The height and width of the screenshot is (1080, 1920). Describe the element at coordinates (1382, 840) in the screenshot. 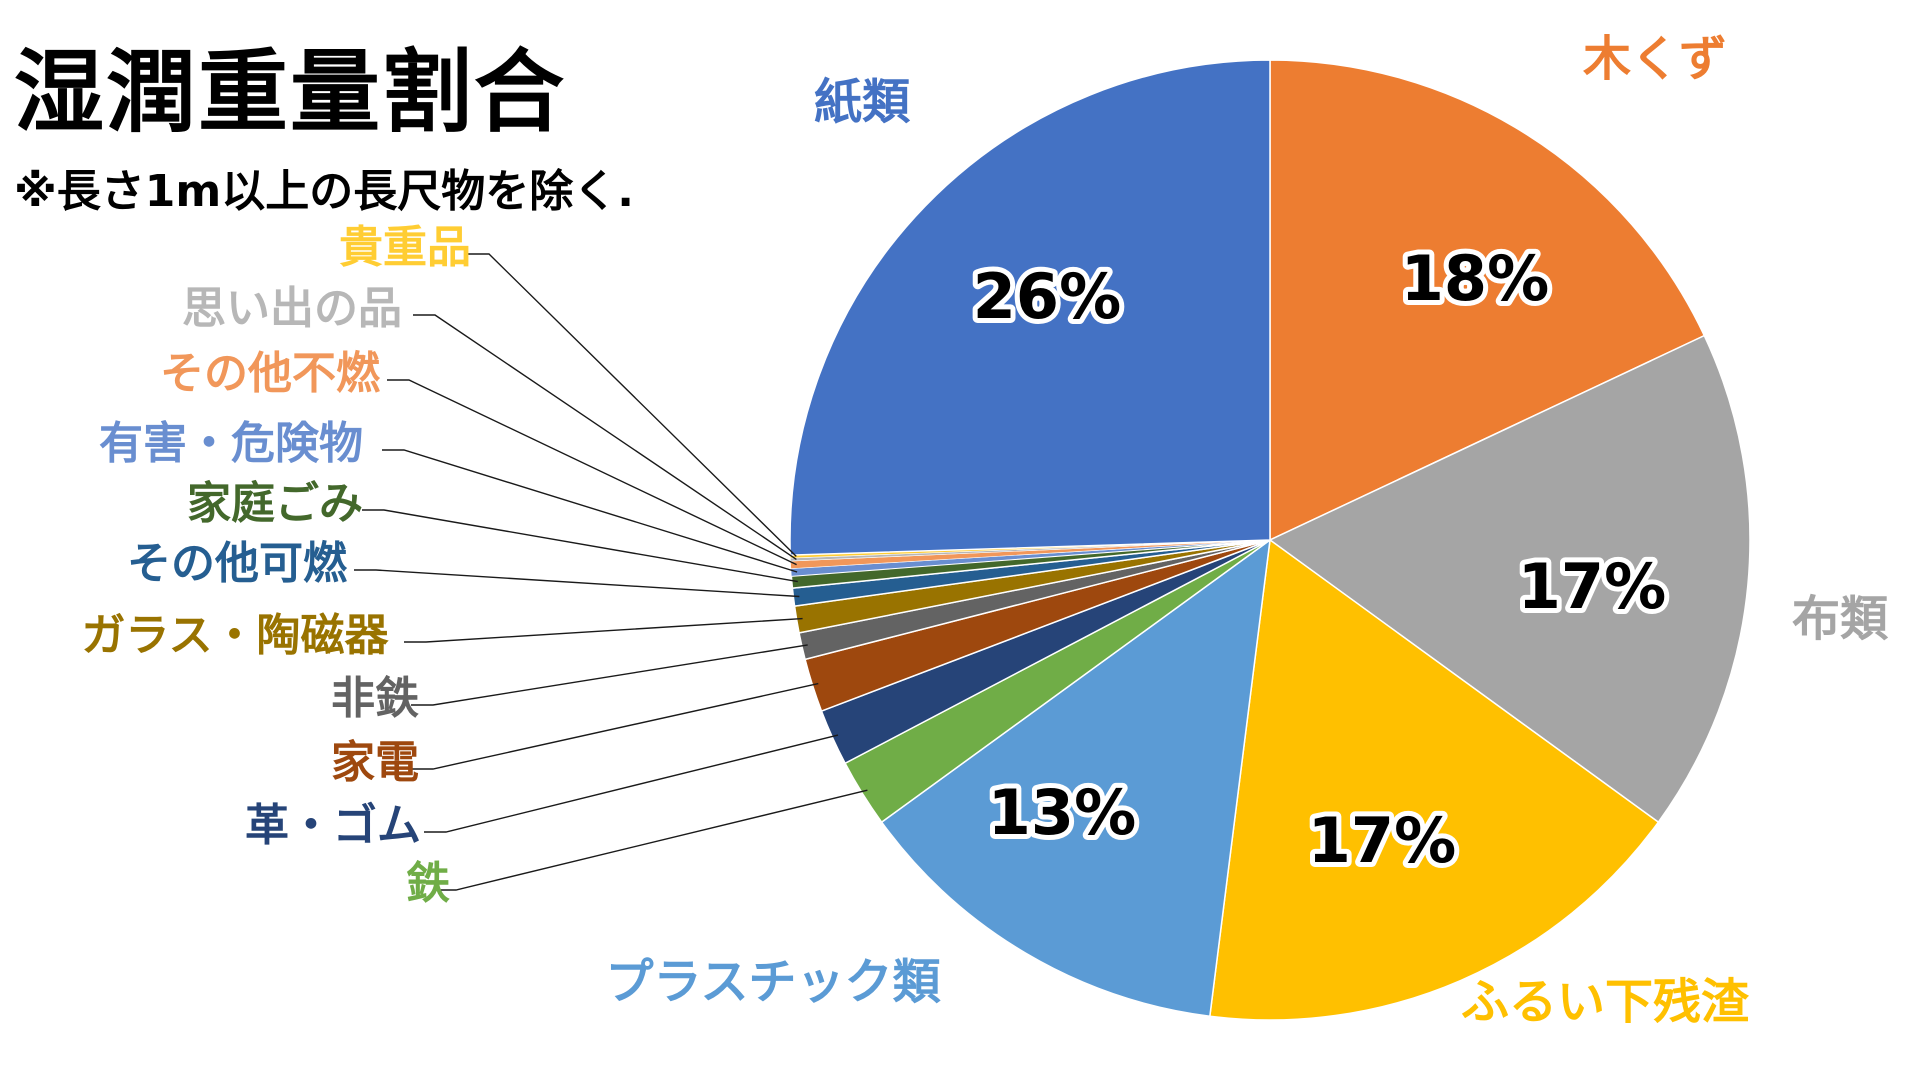

I see `pct-label-2: 17%` at that location.